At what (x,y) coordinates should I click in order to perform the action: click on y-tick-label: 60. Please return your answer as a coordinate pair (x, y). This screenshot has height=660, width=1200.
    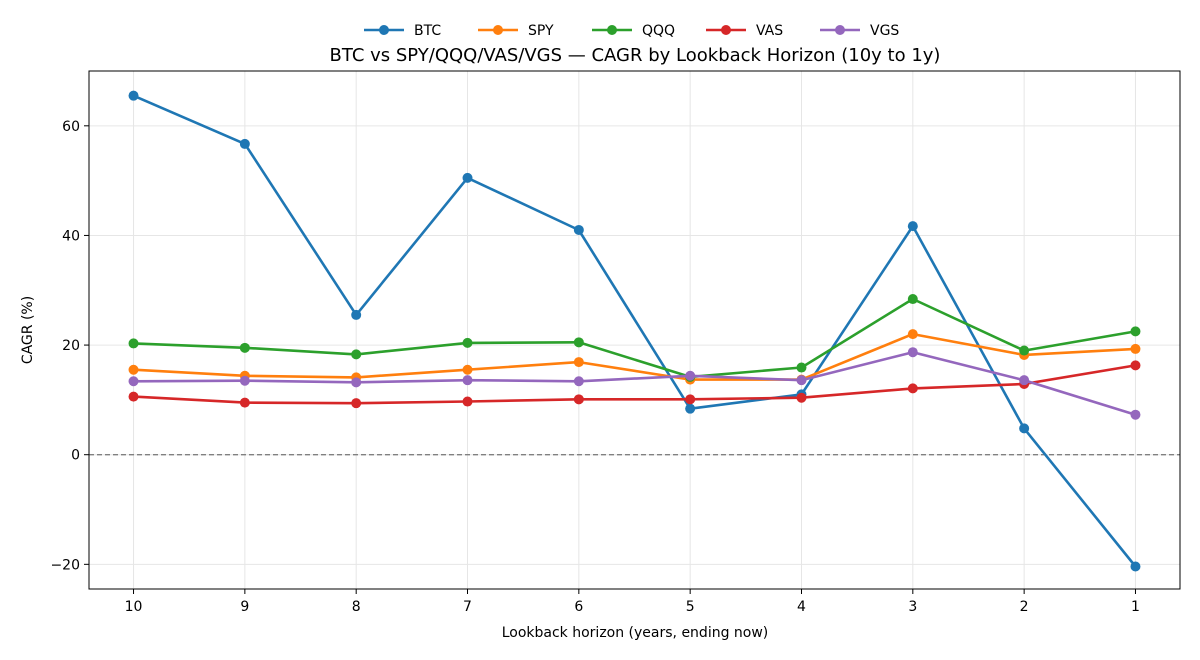
    Looking at the image, I should click on (71, 127).